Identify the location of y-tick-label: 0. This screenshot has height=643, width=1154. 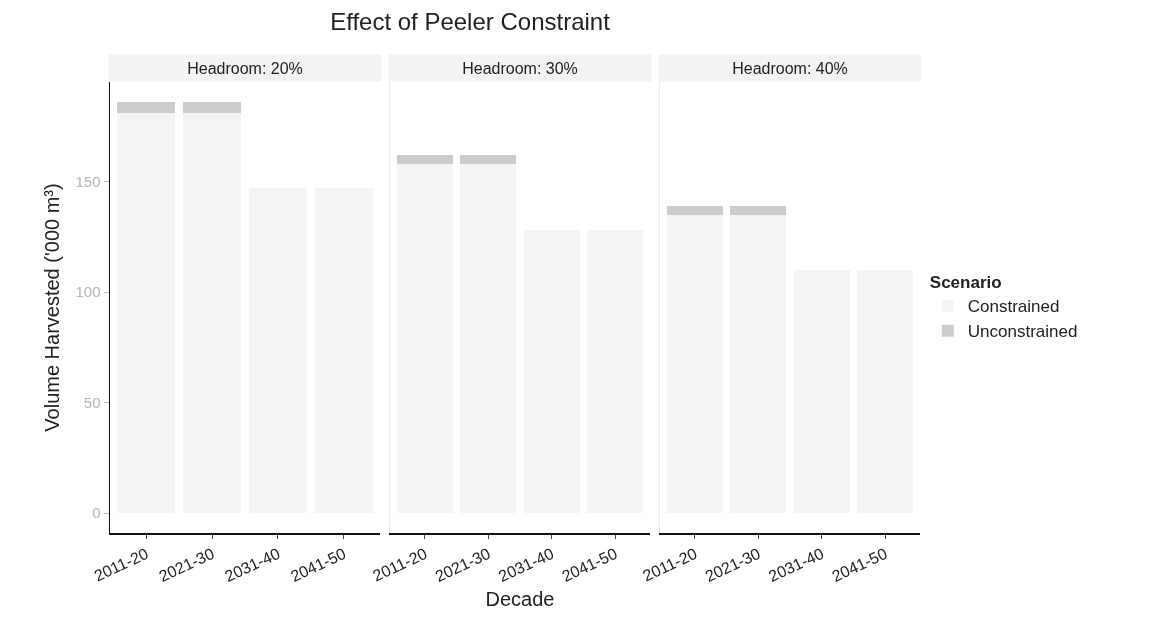
(96, 513).